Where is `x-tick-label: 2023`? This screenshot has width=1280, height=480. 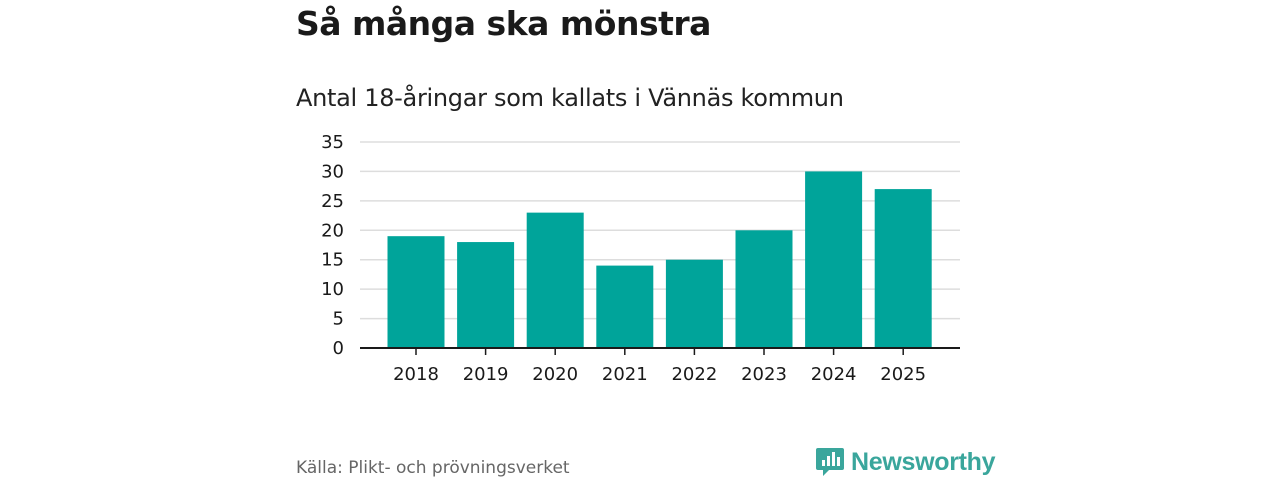
x-tick-label: 2023 is located at coordinates (764, 374).